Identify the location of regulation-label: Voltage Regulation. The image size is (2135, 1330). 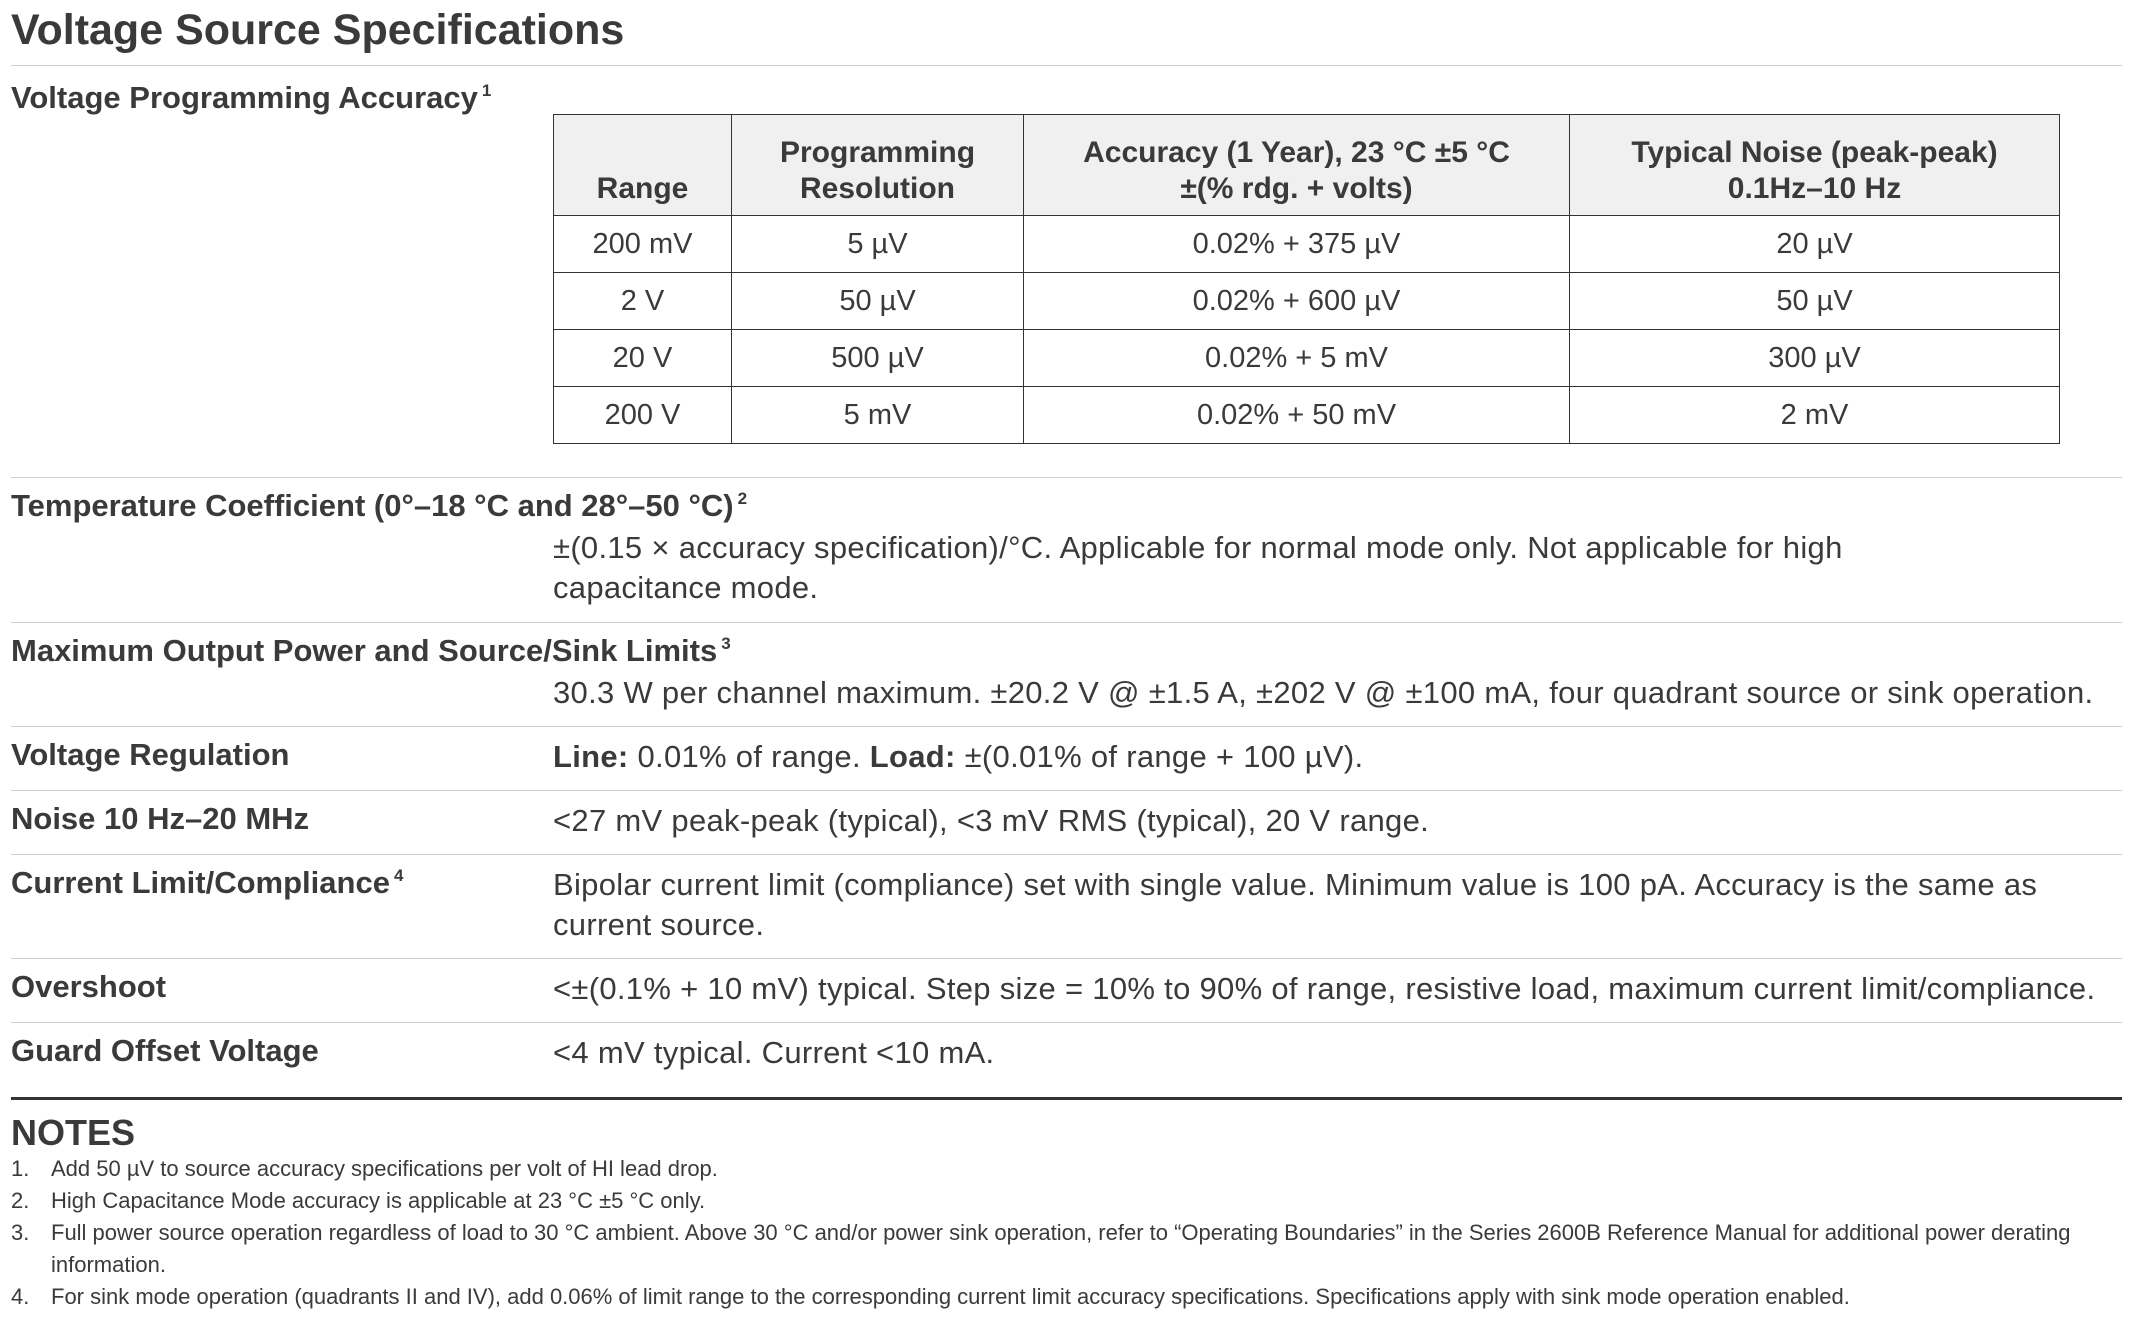
(150, 754).